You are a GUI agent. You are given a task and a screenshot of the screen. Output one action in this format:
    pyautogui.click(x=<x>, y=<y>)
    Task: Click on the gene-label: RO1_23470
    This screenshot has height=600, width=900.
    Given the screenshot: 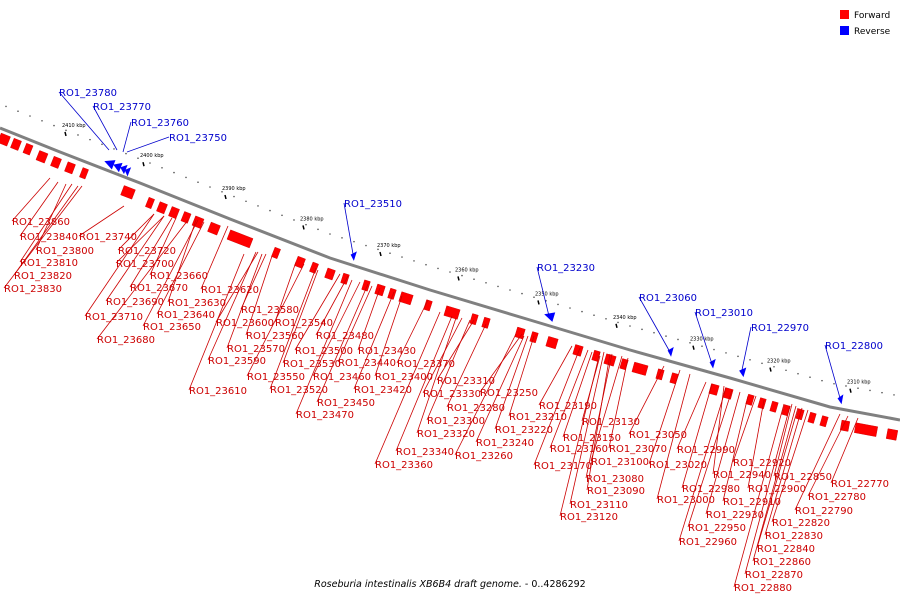 What is the action you would take?
    pyautogui.click(x=325, y=415)
    